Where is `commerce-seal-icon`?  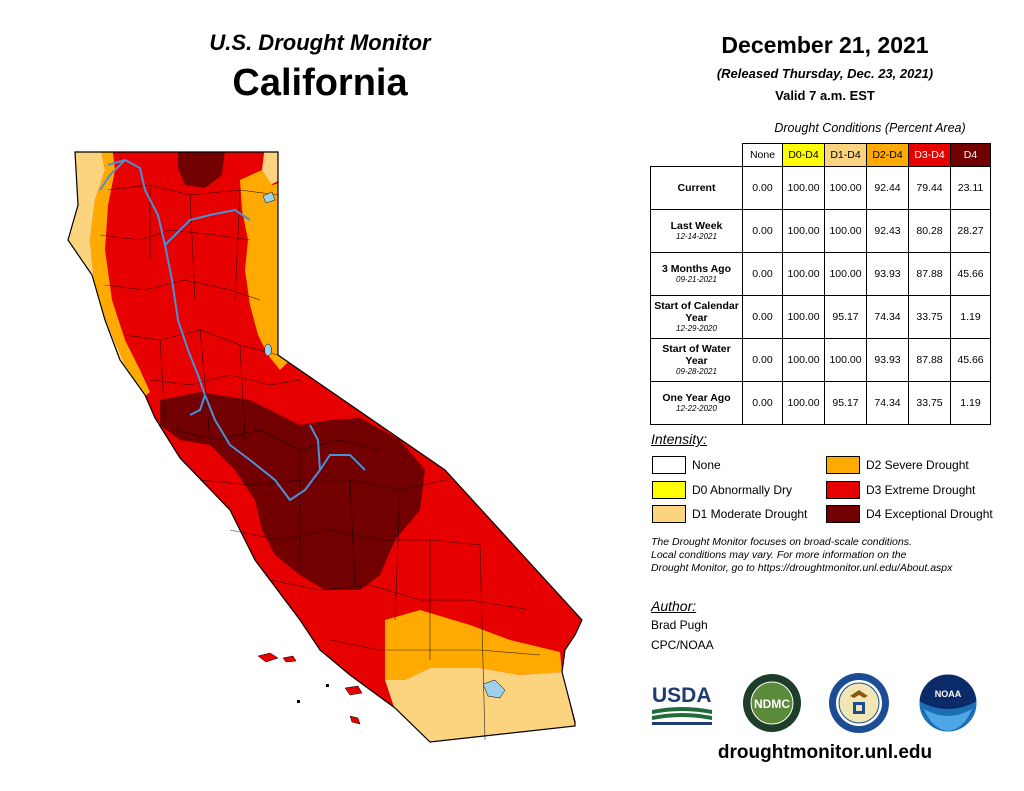 commerce-seal-icon is located at coordinates (859, 703).